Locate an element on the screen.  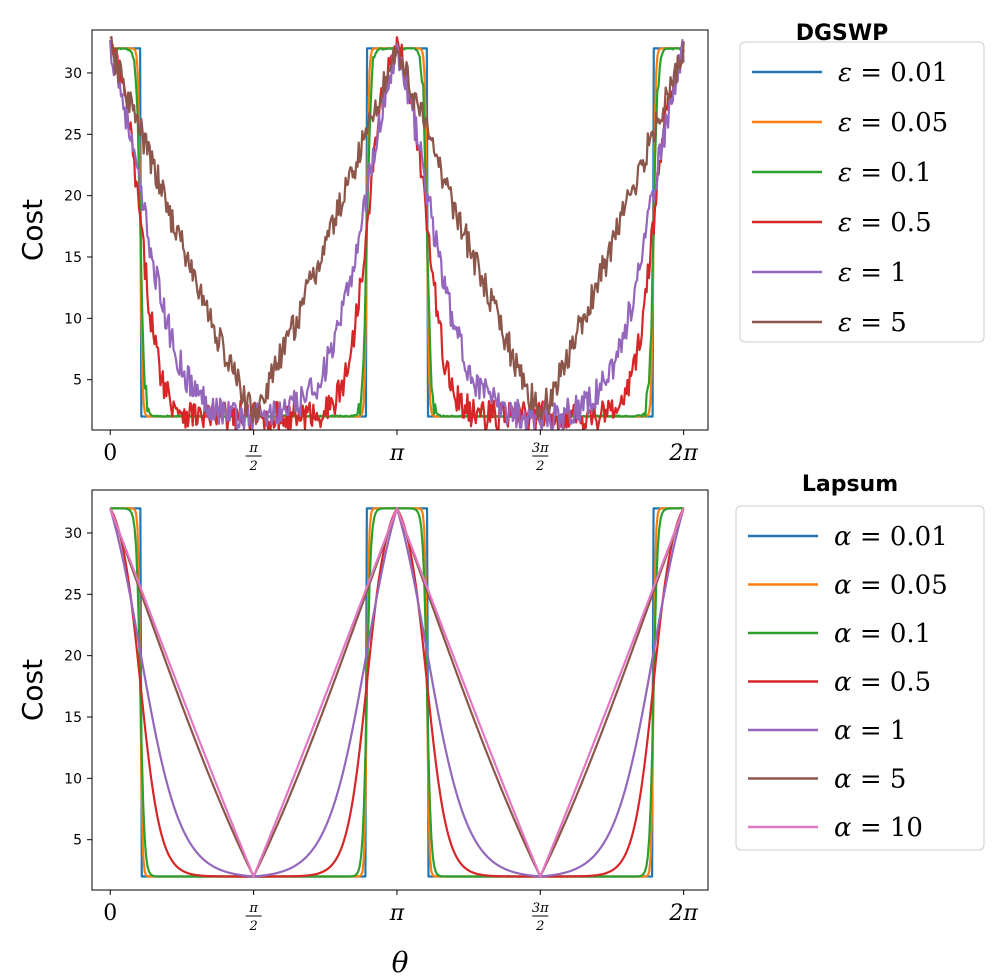
lapsum-ytick-label: 10 is located at coordinates (73, 779).